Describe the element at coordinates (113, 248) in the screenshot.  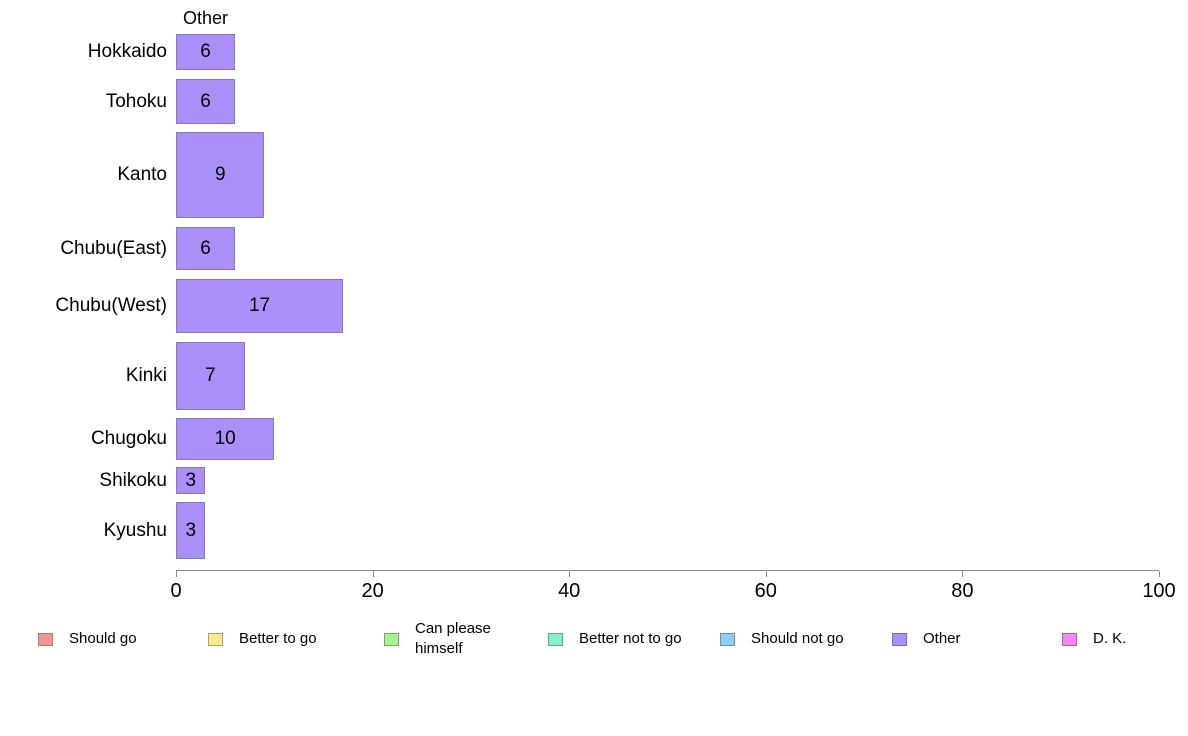
I see `region-label-chubu-east-: Chubu(East)` at that location.